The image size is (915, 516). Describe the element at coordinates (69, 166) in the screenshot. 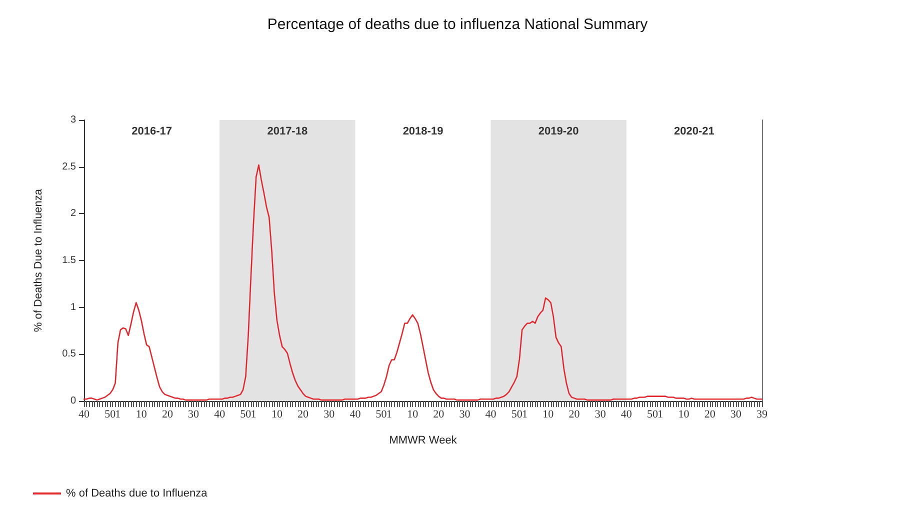

I see `y-tick-label: 2.5` at that location.